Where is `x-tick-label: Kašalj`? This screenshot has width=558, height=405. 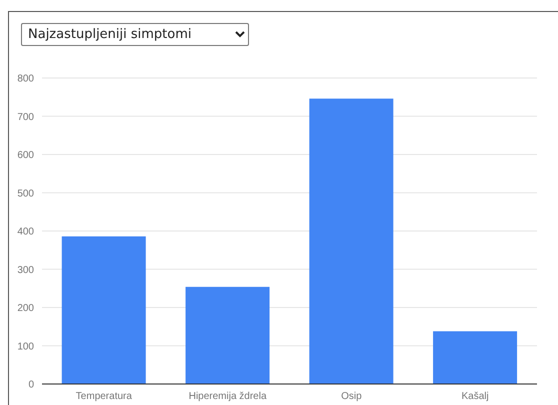 x-tick-label: Kašalj is located at coordinates (475, 396).